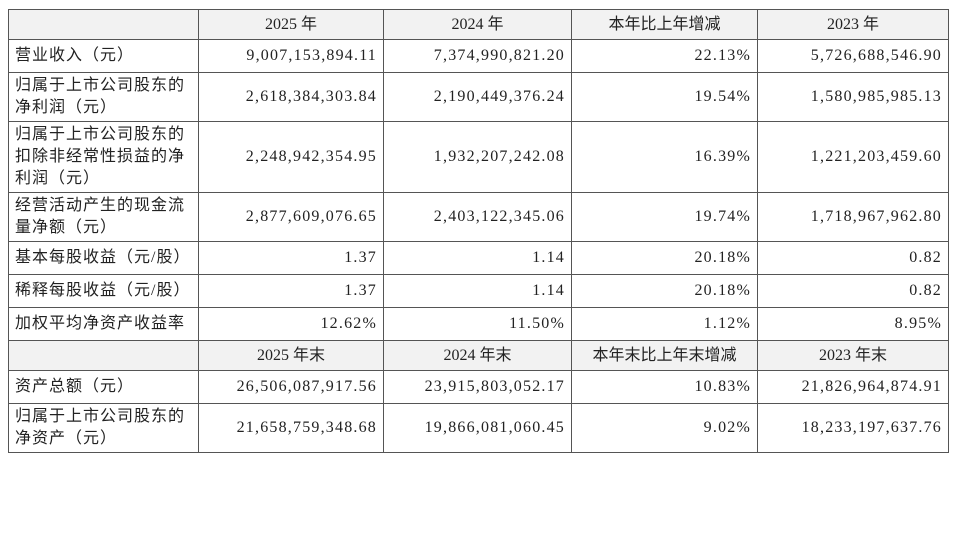 This screenshot has height=555, width=960. I want to click on row-label: 营业收入（元）, so click(103, 56).